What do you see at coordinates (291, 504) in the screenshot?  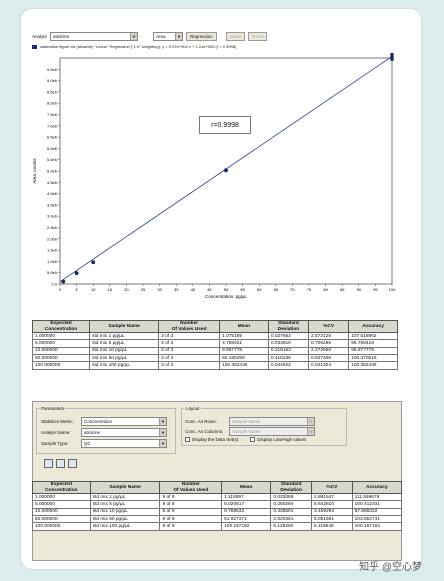 I see `table-cell: 0.280294` at bounding box center [291, 504].